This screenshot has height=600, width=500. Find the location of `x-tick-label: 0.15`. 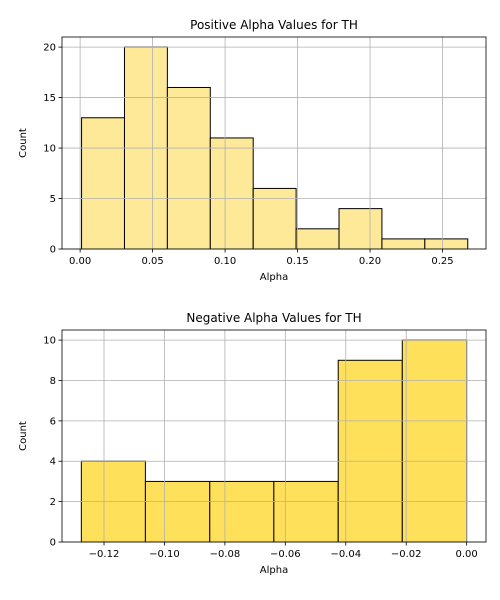

x-tick-label: 0.15 is located at coordinates (297, 261).